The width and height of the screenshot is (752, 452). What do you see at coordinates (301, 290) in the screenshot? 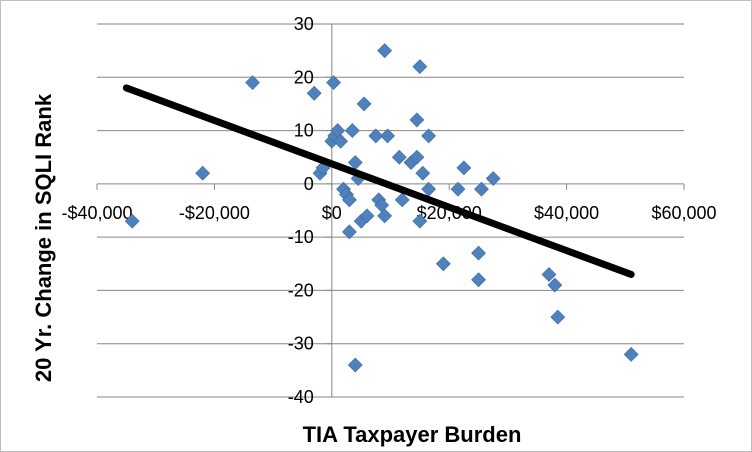
I see `y-tick-label: -20` at bounding box center [301, 290].